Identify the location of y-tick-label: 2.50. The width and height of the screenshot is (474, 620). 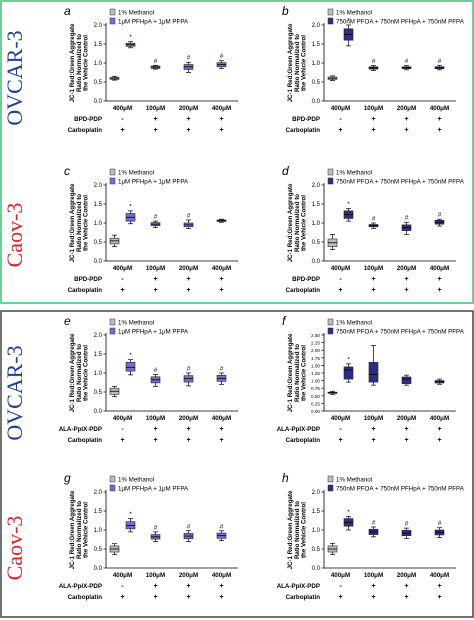
(315, 335).